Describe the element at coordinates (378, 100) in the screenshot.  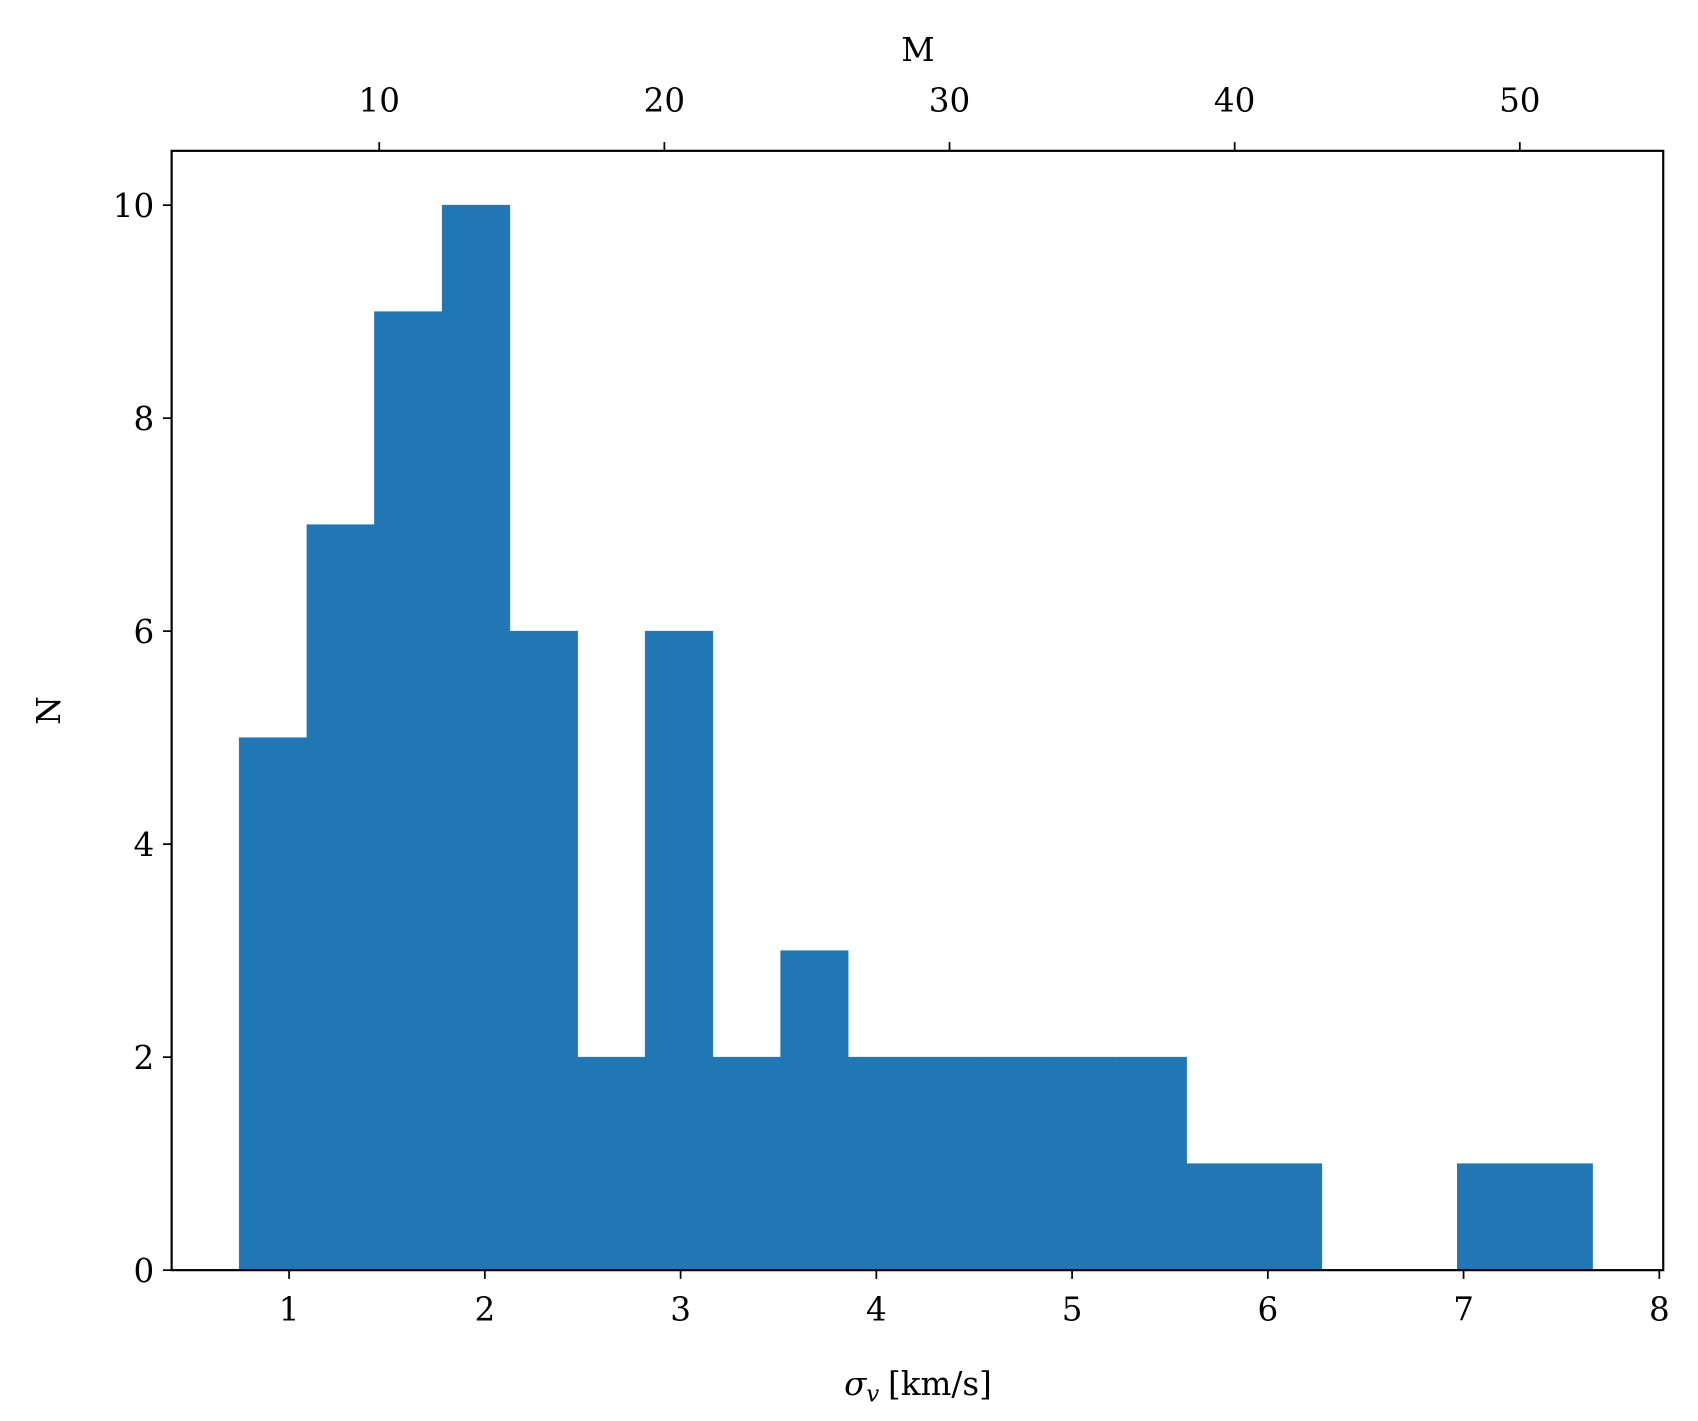
I see `top-tick-label: 10` at that location.